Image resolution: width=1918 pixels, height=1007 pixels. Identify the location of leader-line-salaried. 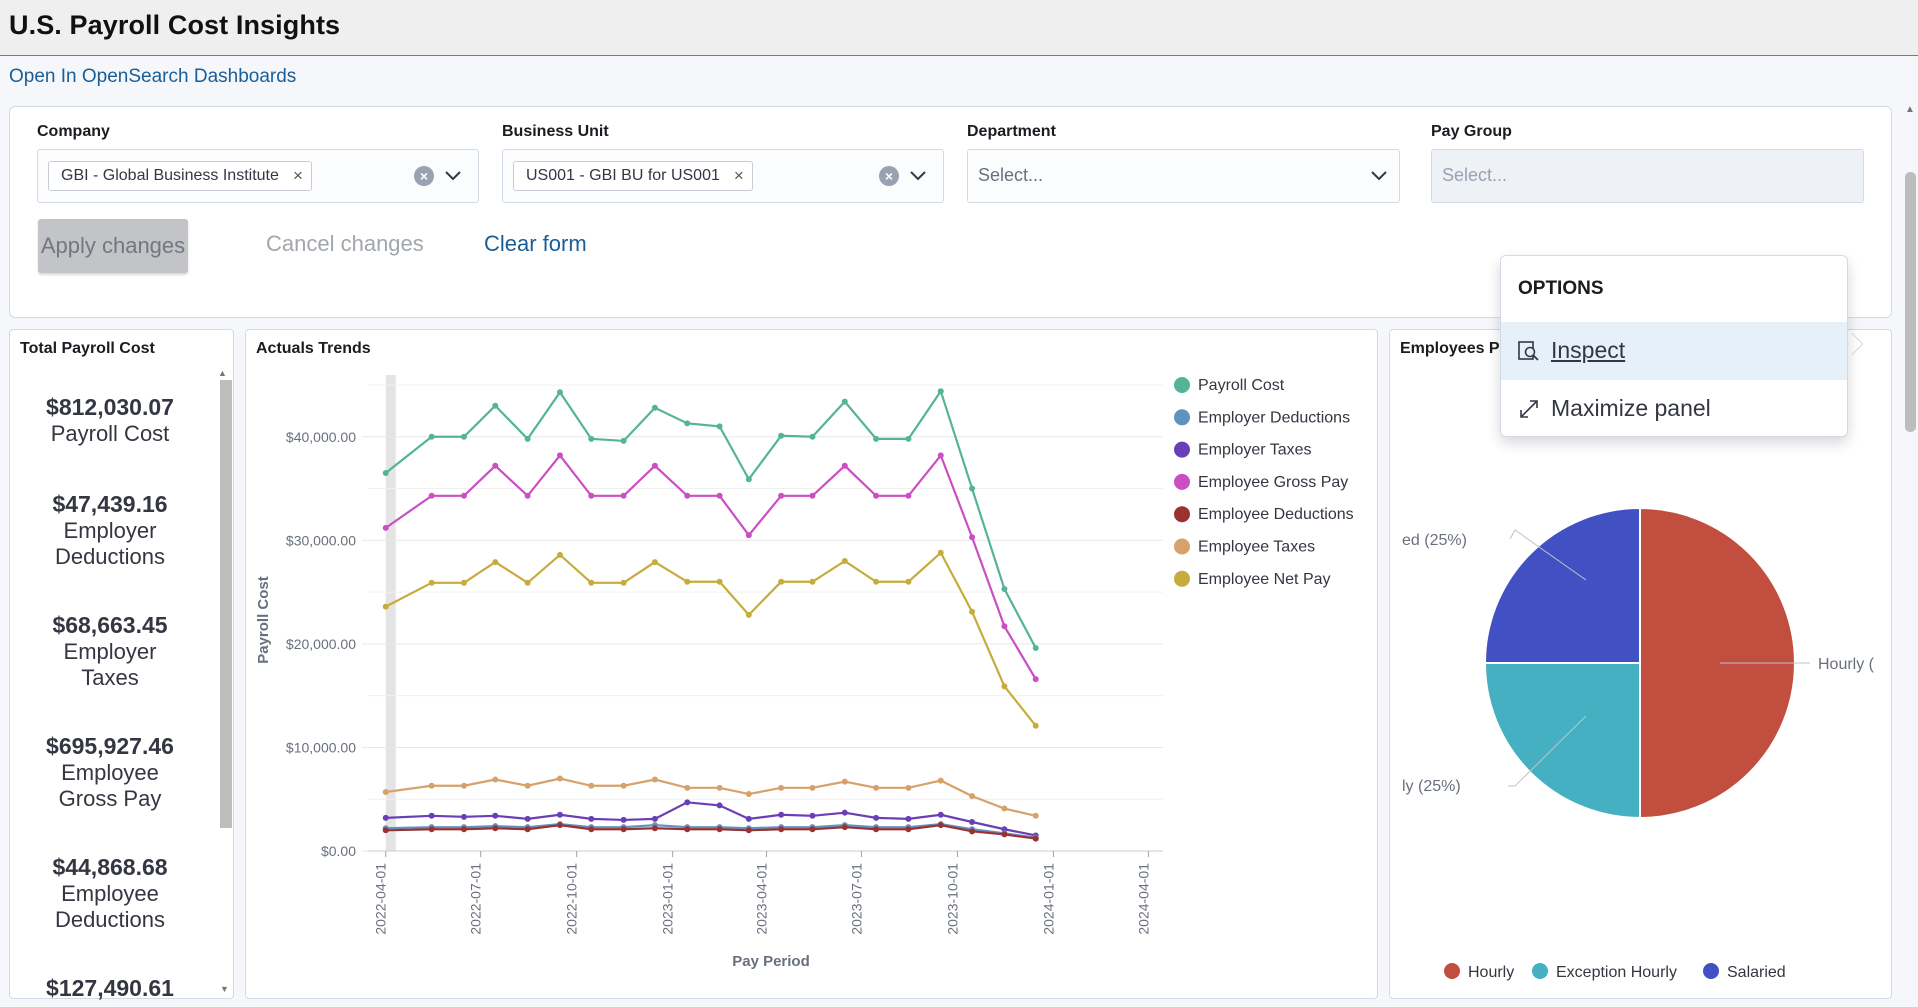
(1548, 555).